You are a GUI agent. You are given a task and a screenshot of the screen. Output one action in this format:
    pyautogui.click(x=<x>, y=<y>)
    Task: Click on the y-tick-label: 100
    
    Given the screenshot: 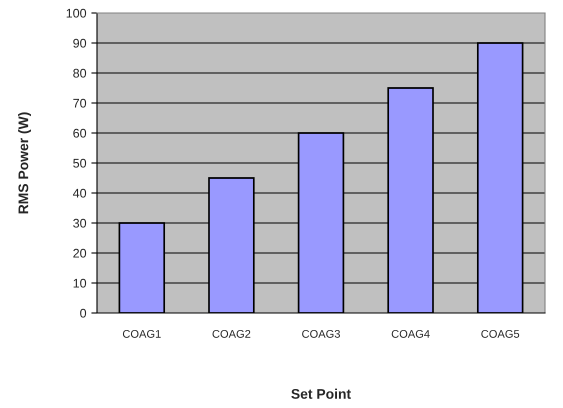 What is the action you would take?
    pyautogui.click(x=76, y=13)
    